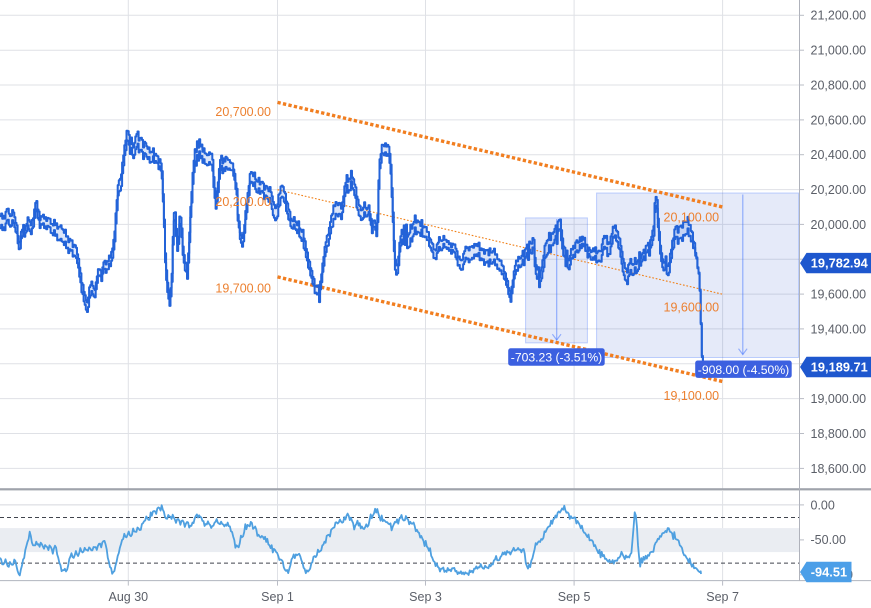  What do you see at coordinates (722, 597) in the screenshot?
I see `svg-text: Sep 7` at bounding box center [722, 597].